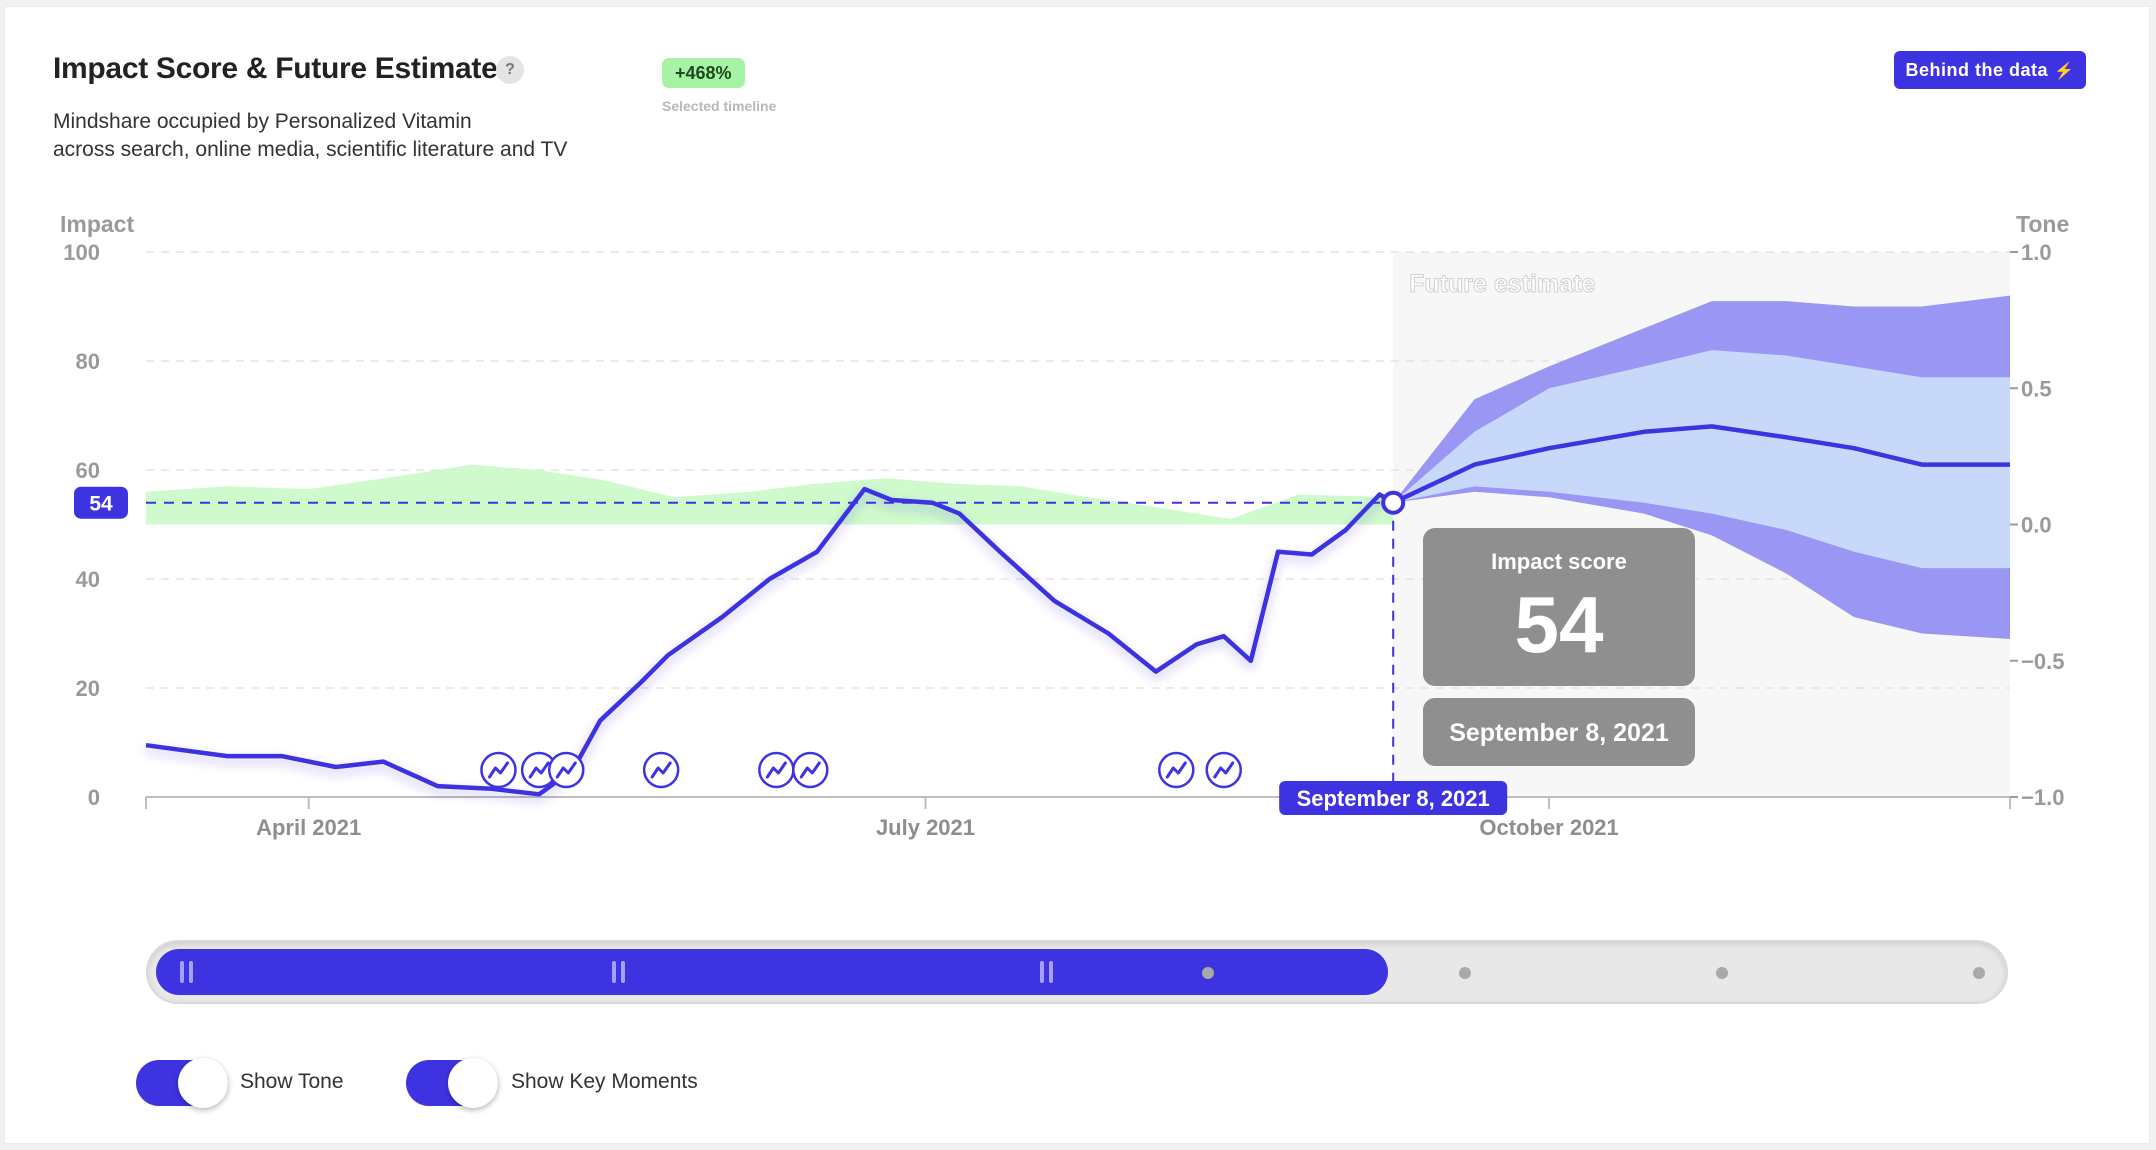 This screenshot has height=1150, width=2156. Describe the element at coordinates (308, 827) in the screenshot. I see `x-tick-label: April 2021` at that location.